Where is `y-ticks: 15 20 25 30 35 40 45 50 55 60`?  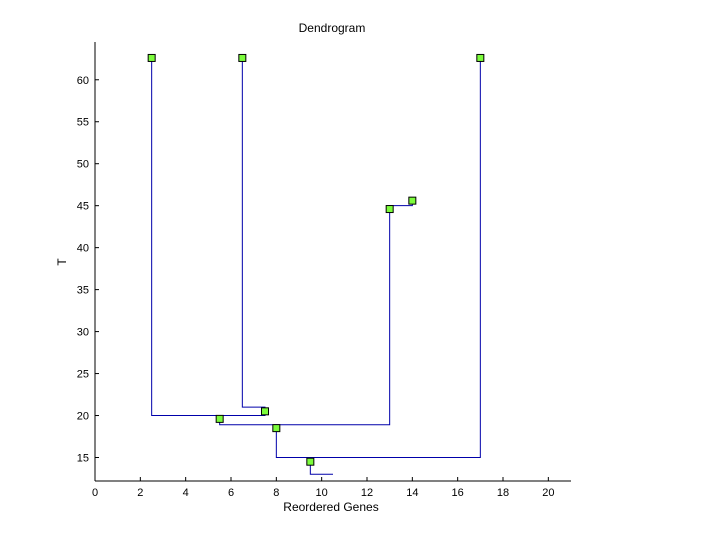
y-ticks: 15 20 25 30 35 40 45 50 55 60 is located at coordinates (88, 269).